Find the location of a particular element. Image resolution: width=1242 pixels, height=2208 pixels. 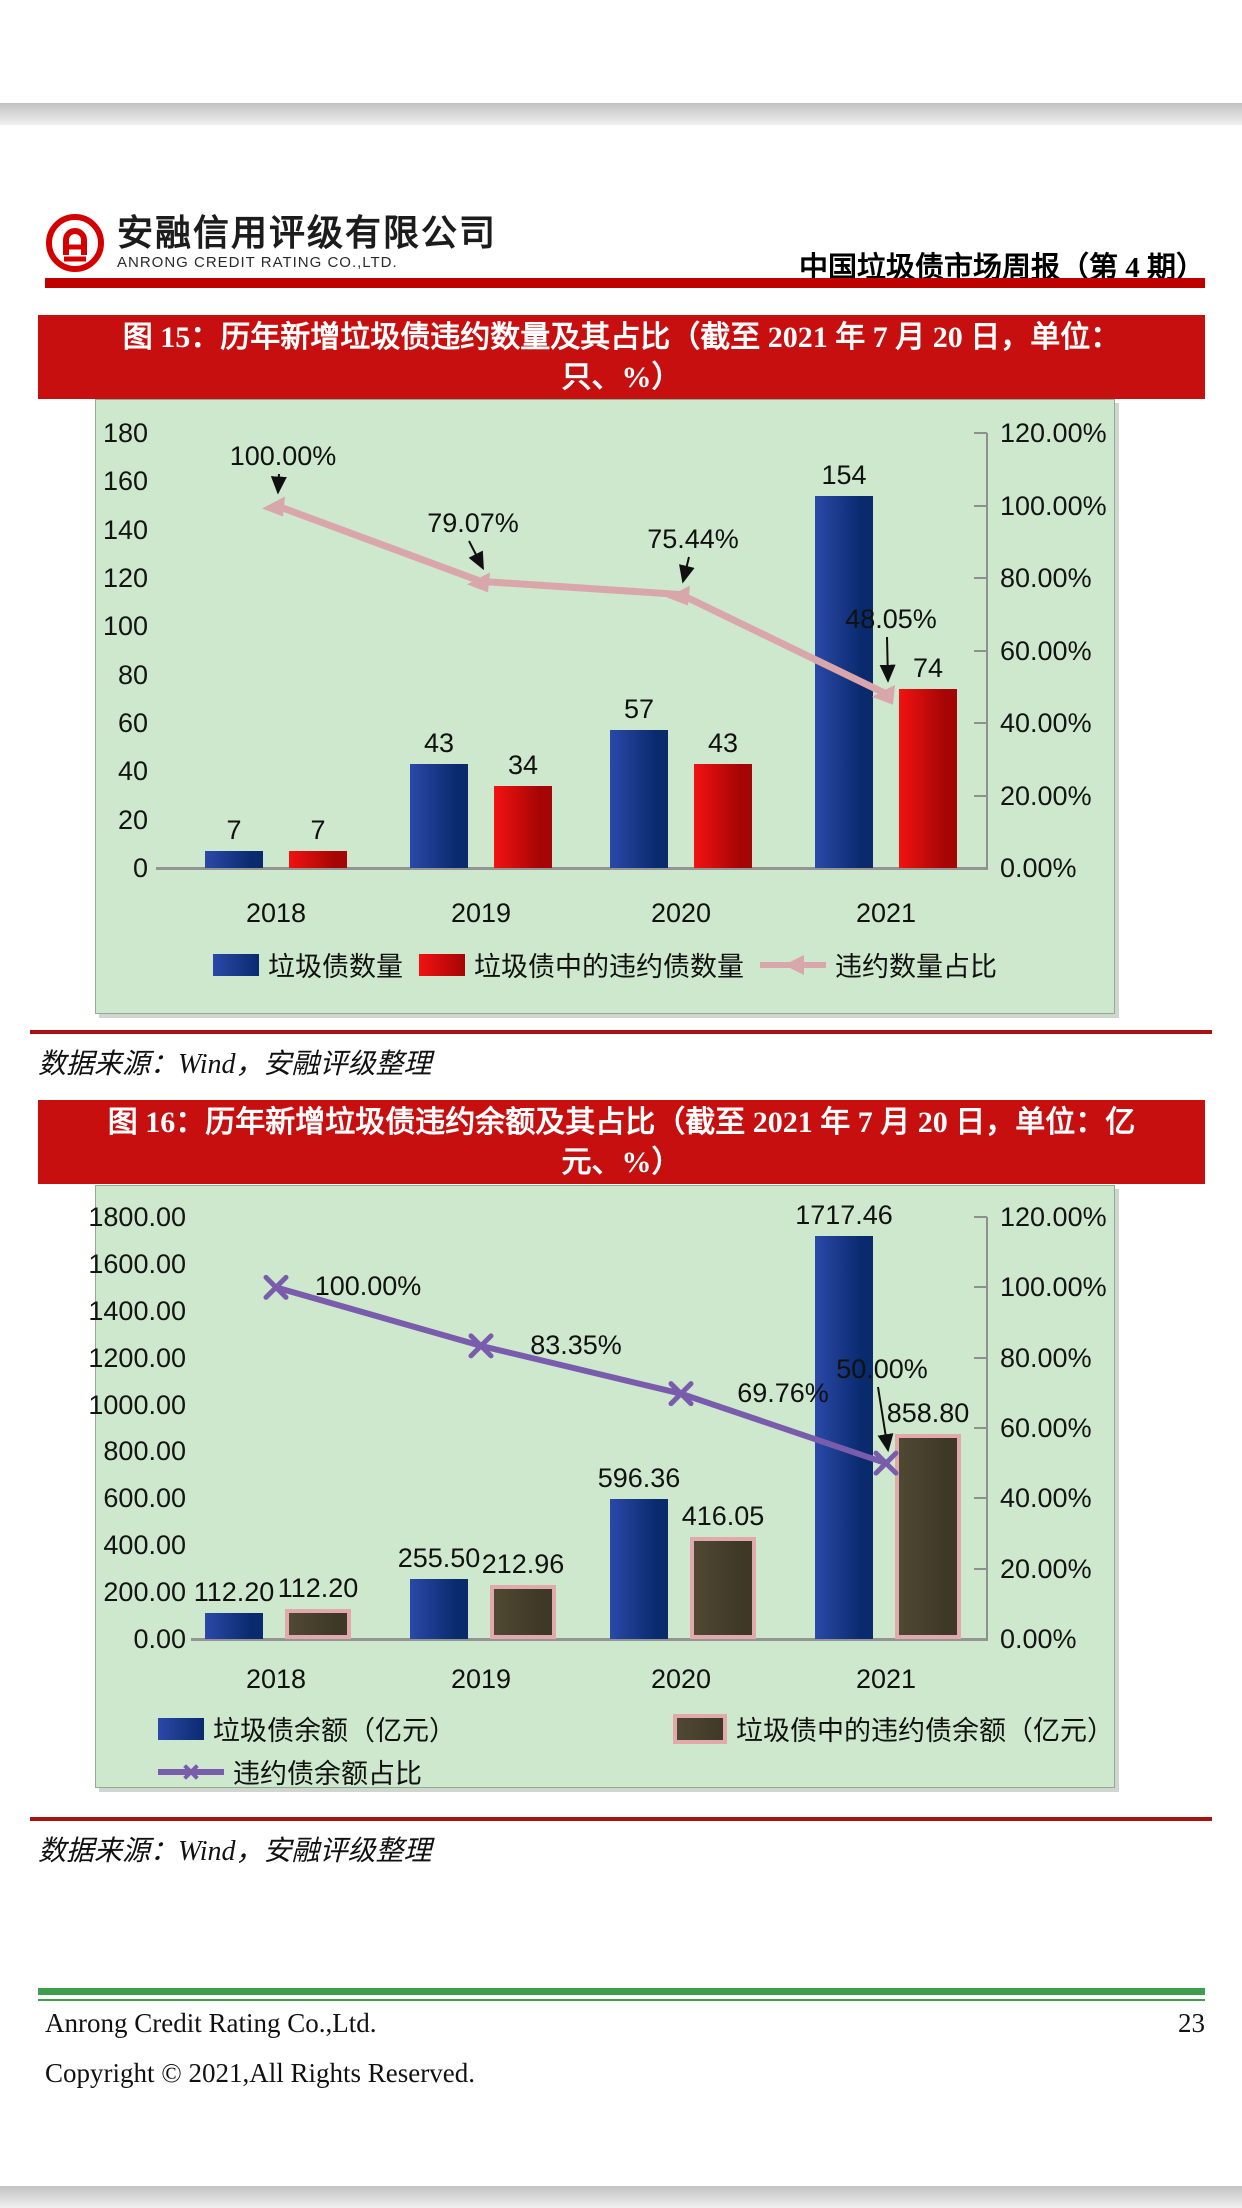

left-axis-tick-label: 1200.00 is located at coordinates (137, 1357).